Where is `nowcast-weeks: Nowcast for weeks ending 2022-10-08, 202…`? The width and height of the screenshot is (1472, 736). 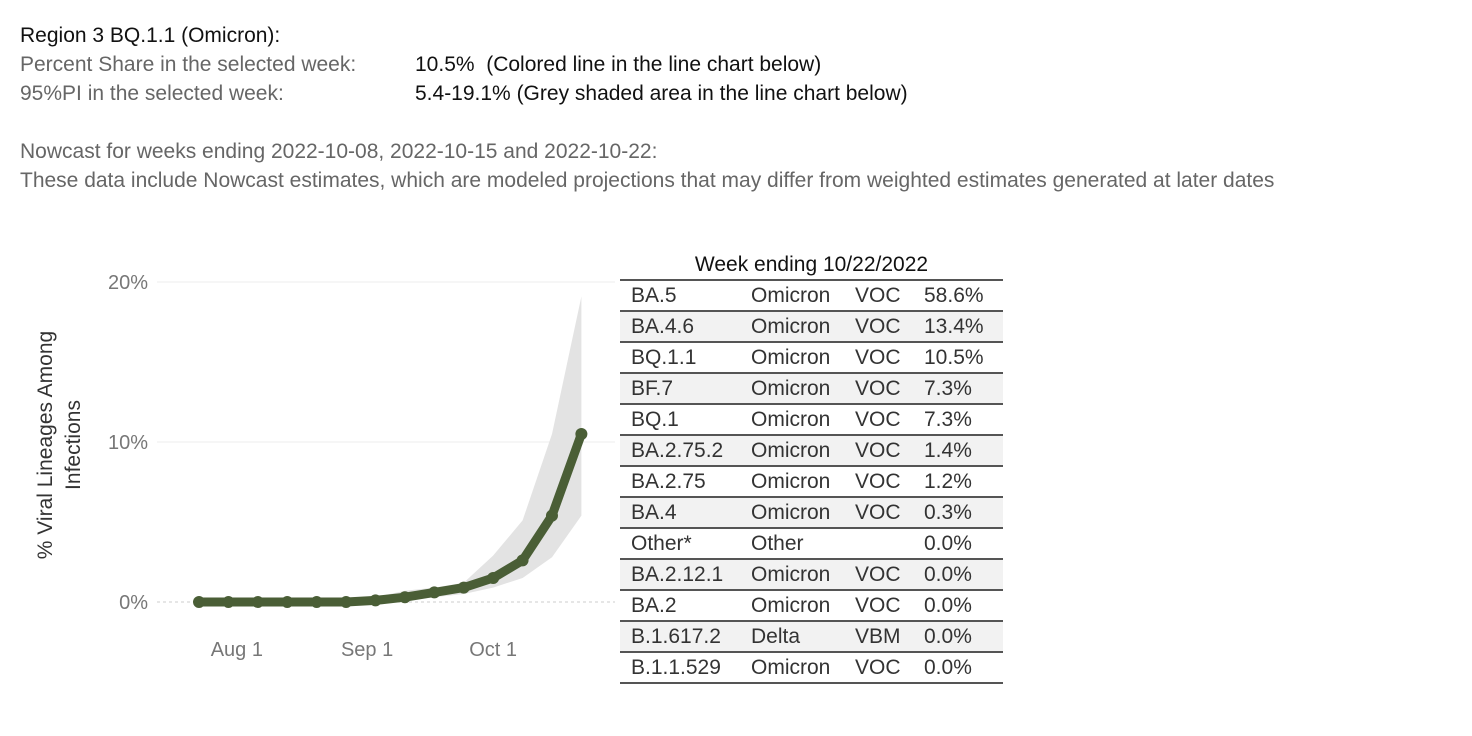 nowcast-weeks: Nowcast for weeks ending 2022-10-08, 202… is located at coordinates (339, 151).